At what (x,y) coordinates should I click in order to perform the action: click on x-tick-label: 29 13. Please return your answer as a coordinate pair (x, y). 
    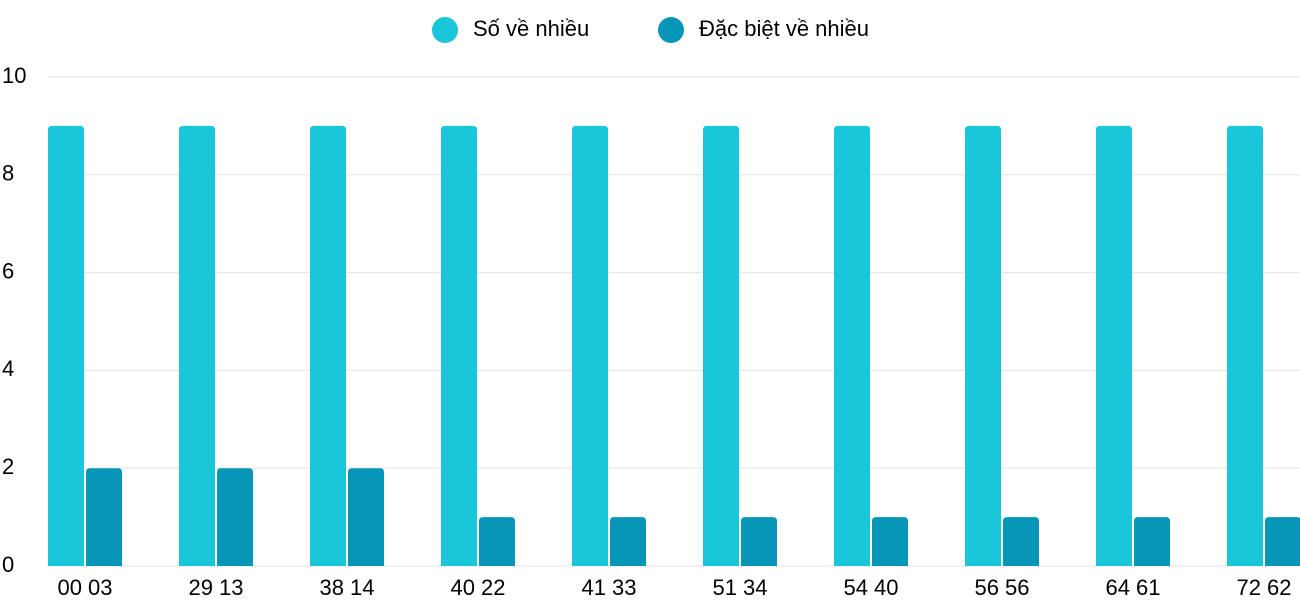
    Looking at the image, I should click on (215, 587).